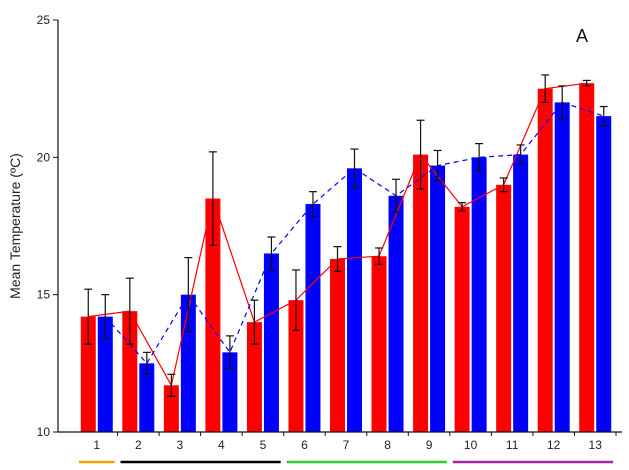 This screenshot has height=470, width=629. What do you see at coordinates (429, 445) in the screenshot?
I see `x-tick-label-9: 9` at bounding box center [429, 445].